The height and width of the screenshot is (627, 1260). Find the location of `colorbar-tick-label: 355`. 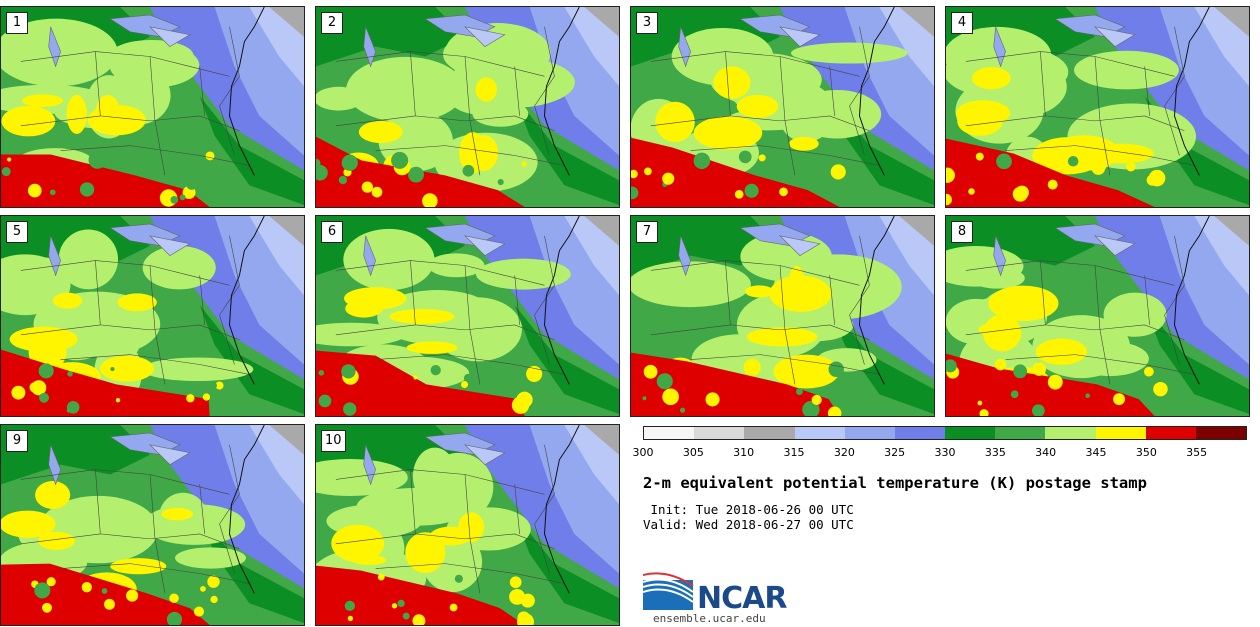

colorbar-tick-label: 355 is located at coordinates (1197, 452).